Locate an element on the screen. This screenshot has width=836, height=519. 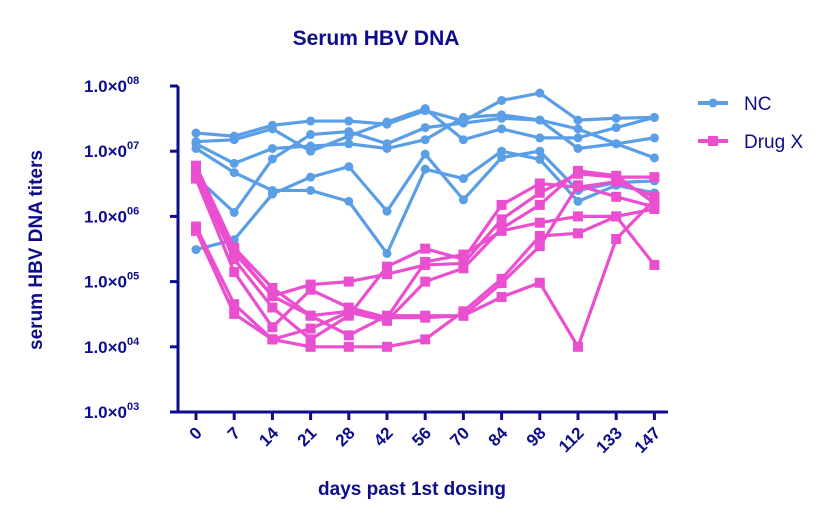
legend-marker-square-icon is located at coordinates (713, 141).